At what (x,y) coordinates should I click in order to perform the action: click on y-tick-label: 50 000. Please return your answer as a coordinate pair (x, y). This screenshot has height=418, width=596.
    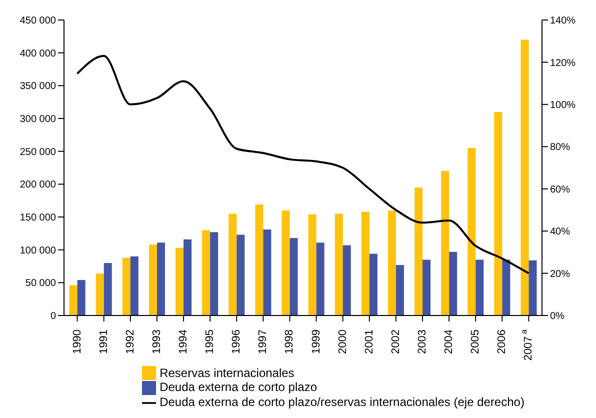
    Looking at the image, I should click on (40, 284).